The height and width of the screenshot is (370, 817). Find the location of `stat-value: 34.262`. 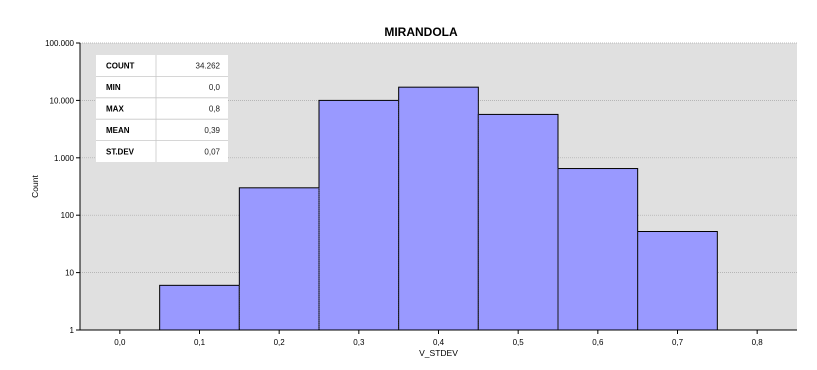

stat-value: 34.262 is located at coordinates (208, 66).